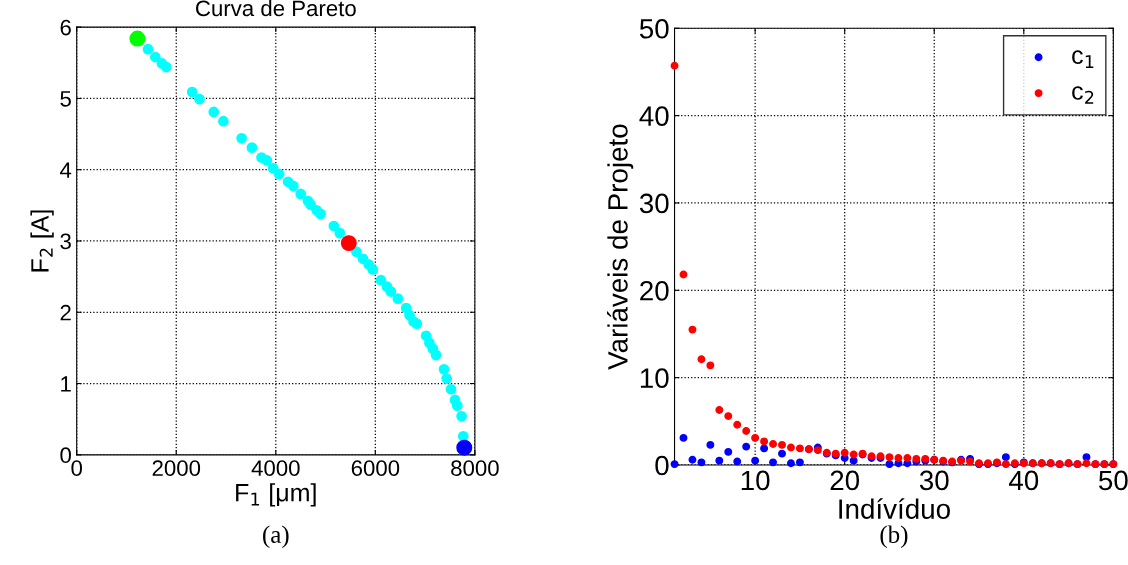  What do you see at coordinates (375, 468) in the screenshot?
I see `x-tick-label: 6000` at bounding box center [375, 468].